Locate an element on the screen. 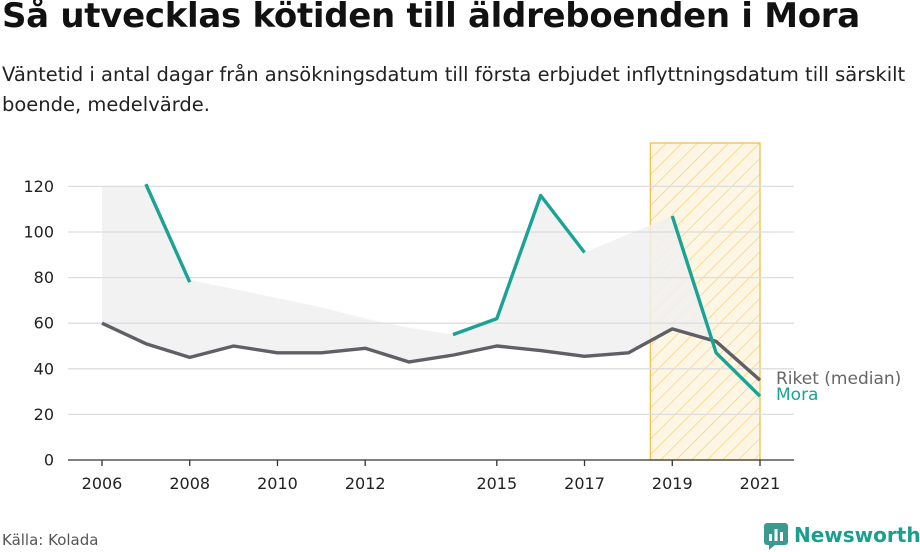  series-label-riket: Riket (median) is located at coordinates (838, 379).